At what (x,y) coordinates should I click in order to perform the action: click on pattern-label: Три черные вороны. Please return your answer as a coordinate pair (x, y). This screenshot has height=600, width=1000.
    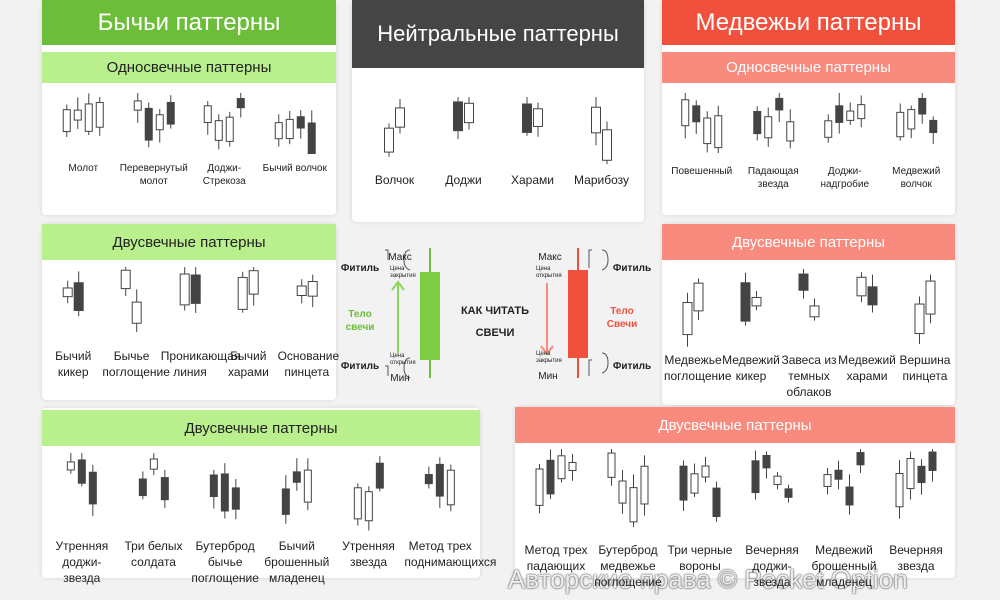
    Looking at the image, I should click on (700, 558).